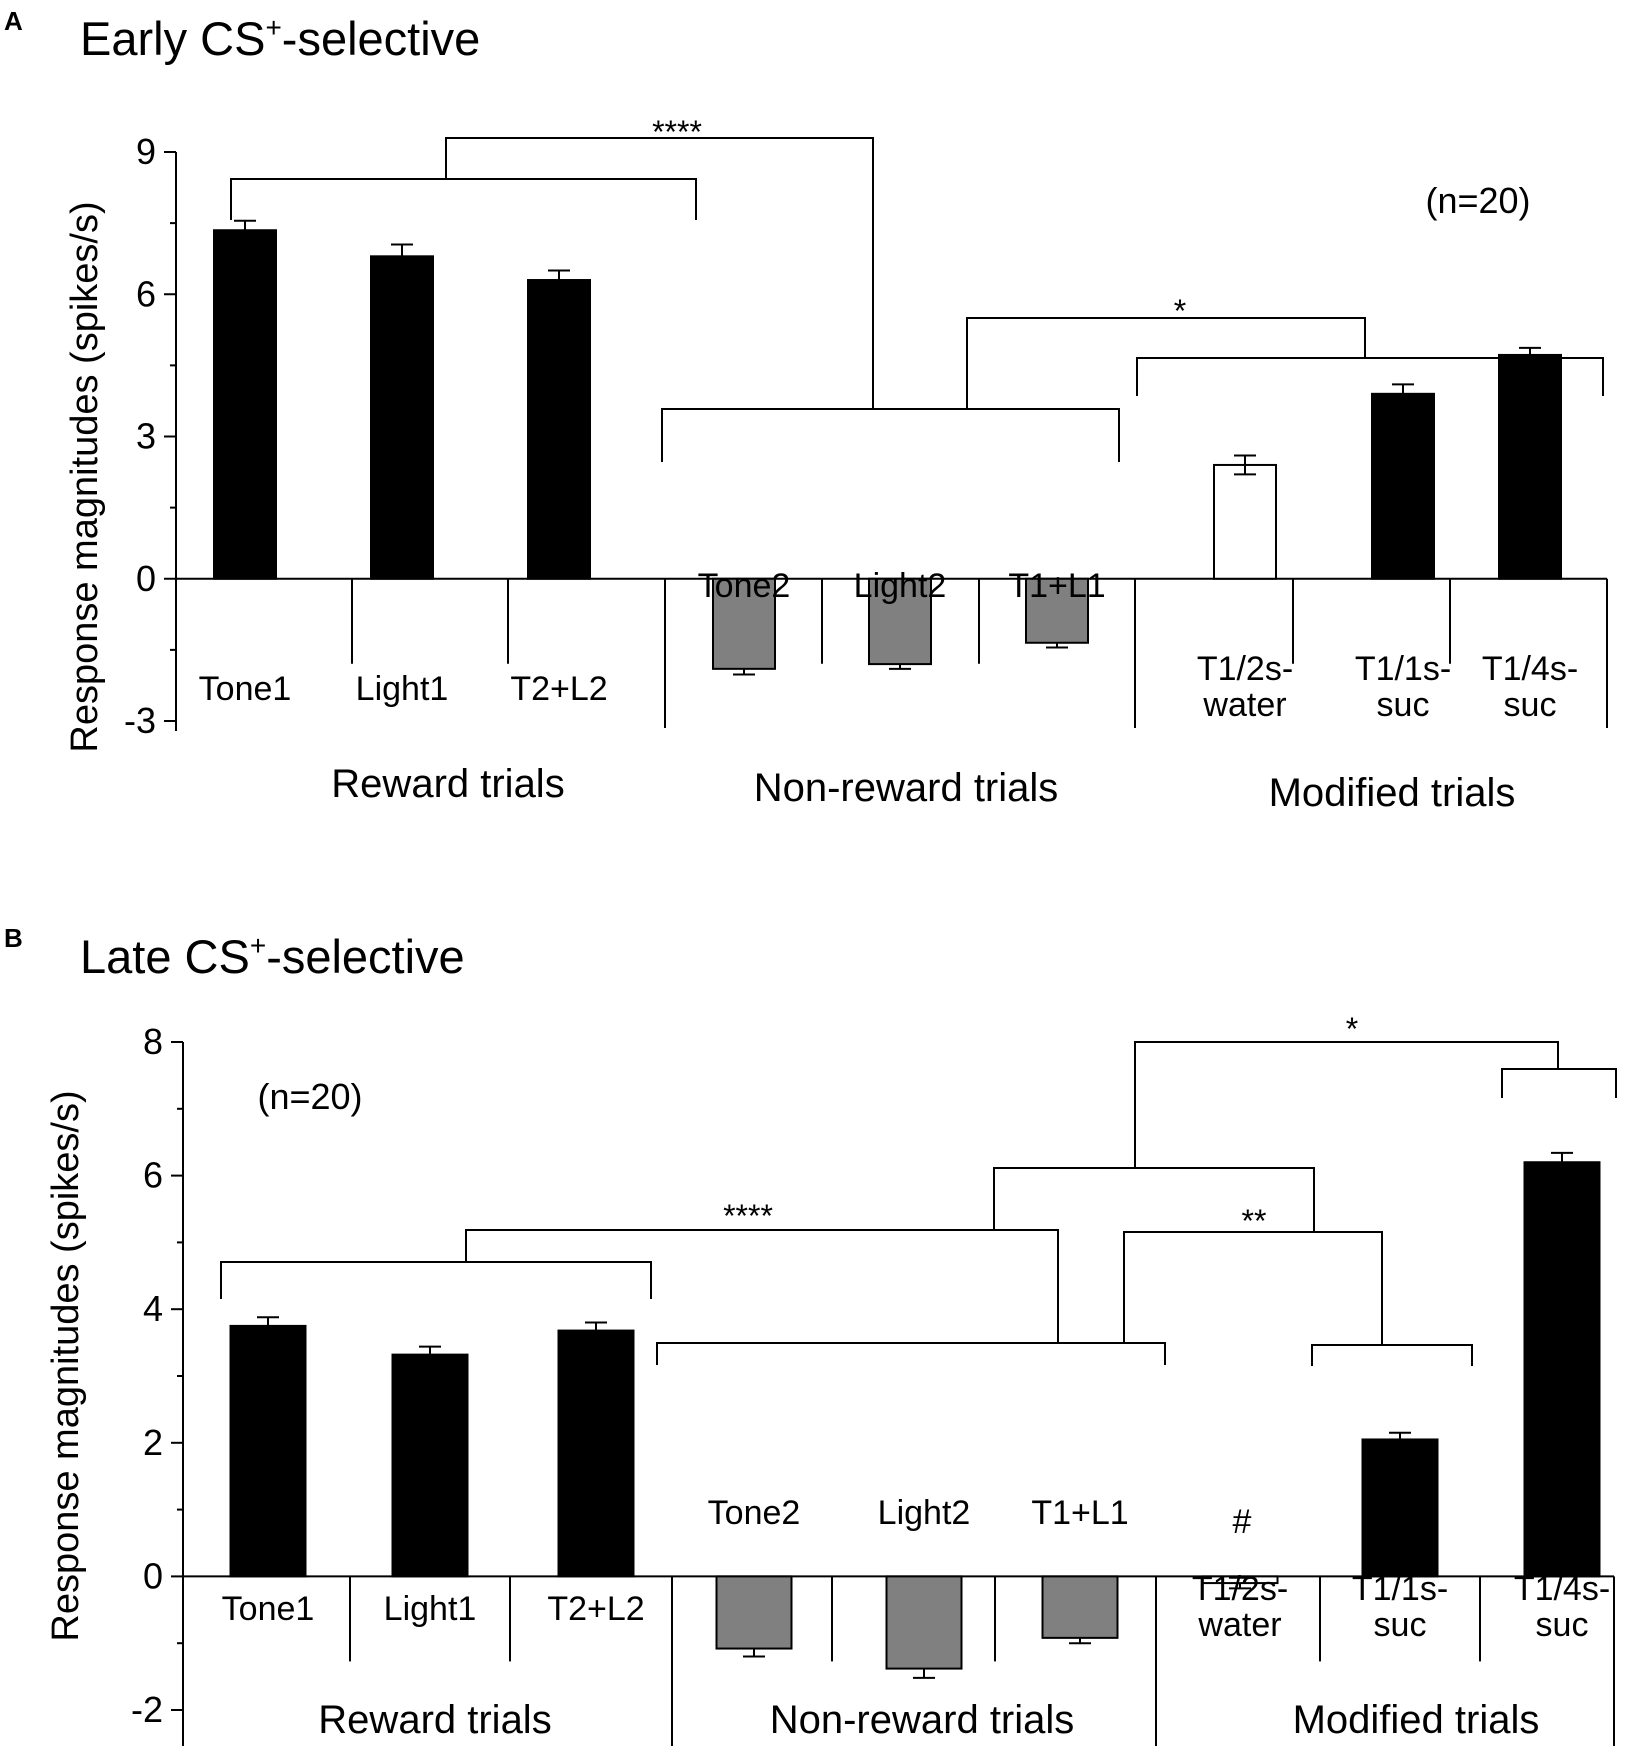 The height and width of the screenshot is (1750, 1649). What do you see at coordinates (258, 945) in the screenshot?
I see `panel-b-title-superscript: +` at bounding box center [258, 945].